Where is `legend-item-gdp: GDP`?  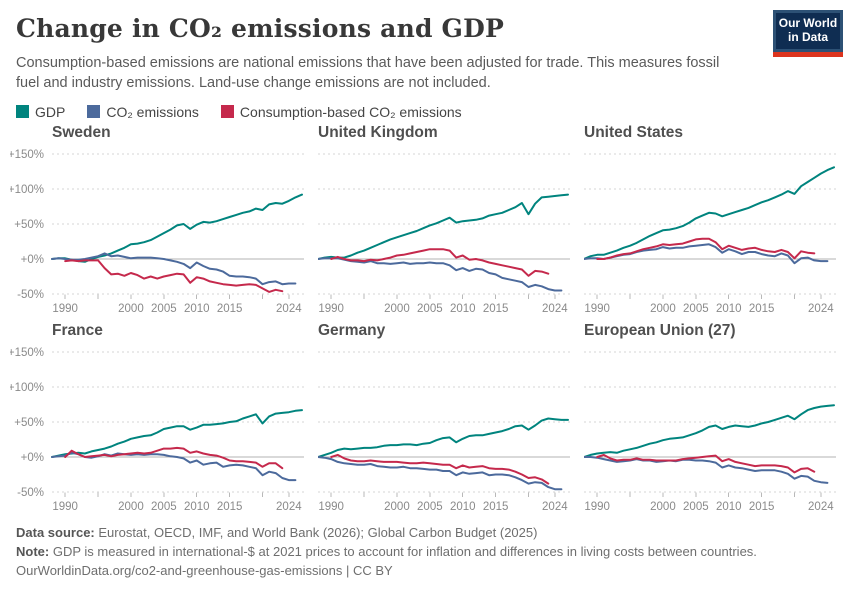 legend-item-gdp: GDP is located at coordinates (40, 112).